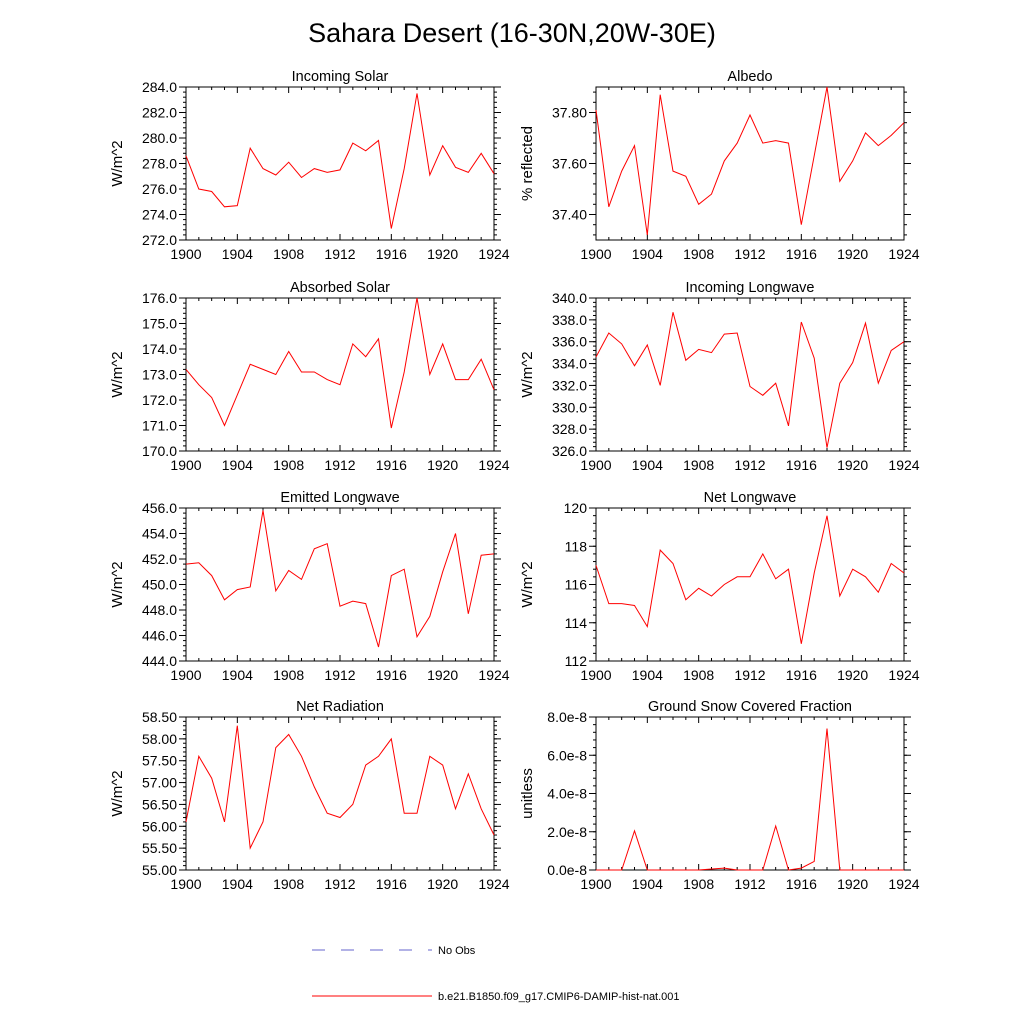  I want to click on y-tick-label: 6.0e-8, so click(567, 755).